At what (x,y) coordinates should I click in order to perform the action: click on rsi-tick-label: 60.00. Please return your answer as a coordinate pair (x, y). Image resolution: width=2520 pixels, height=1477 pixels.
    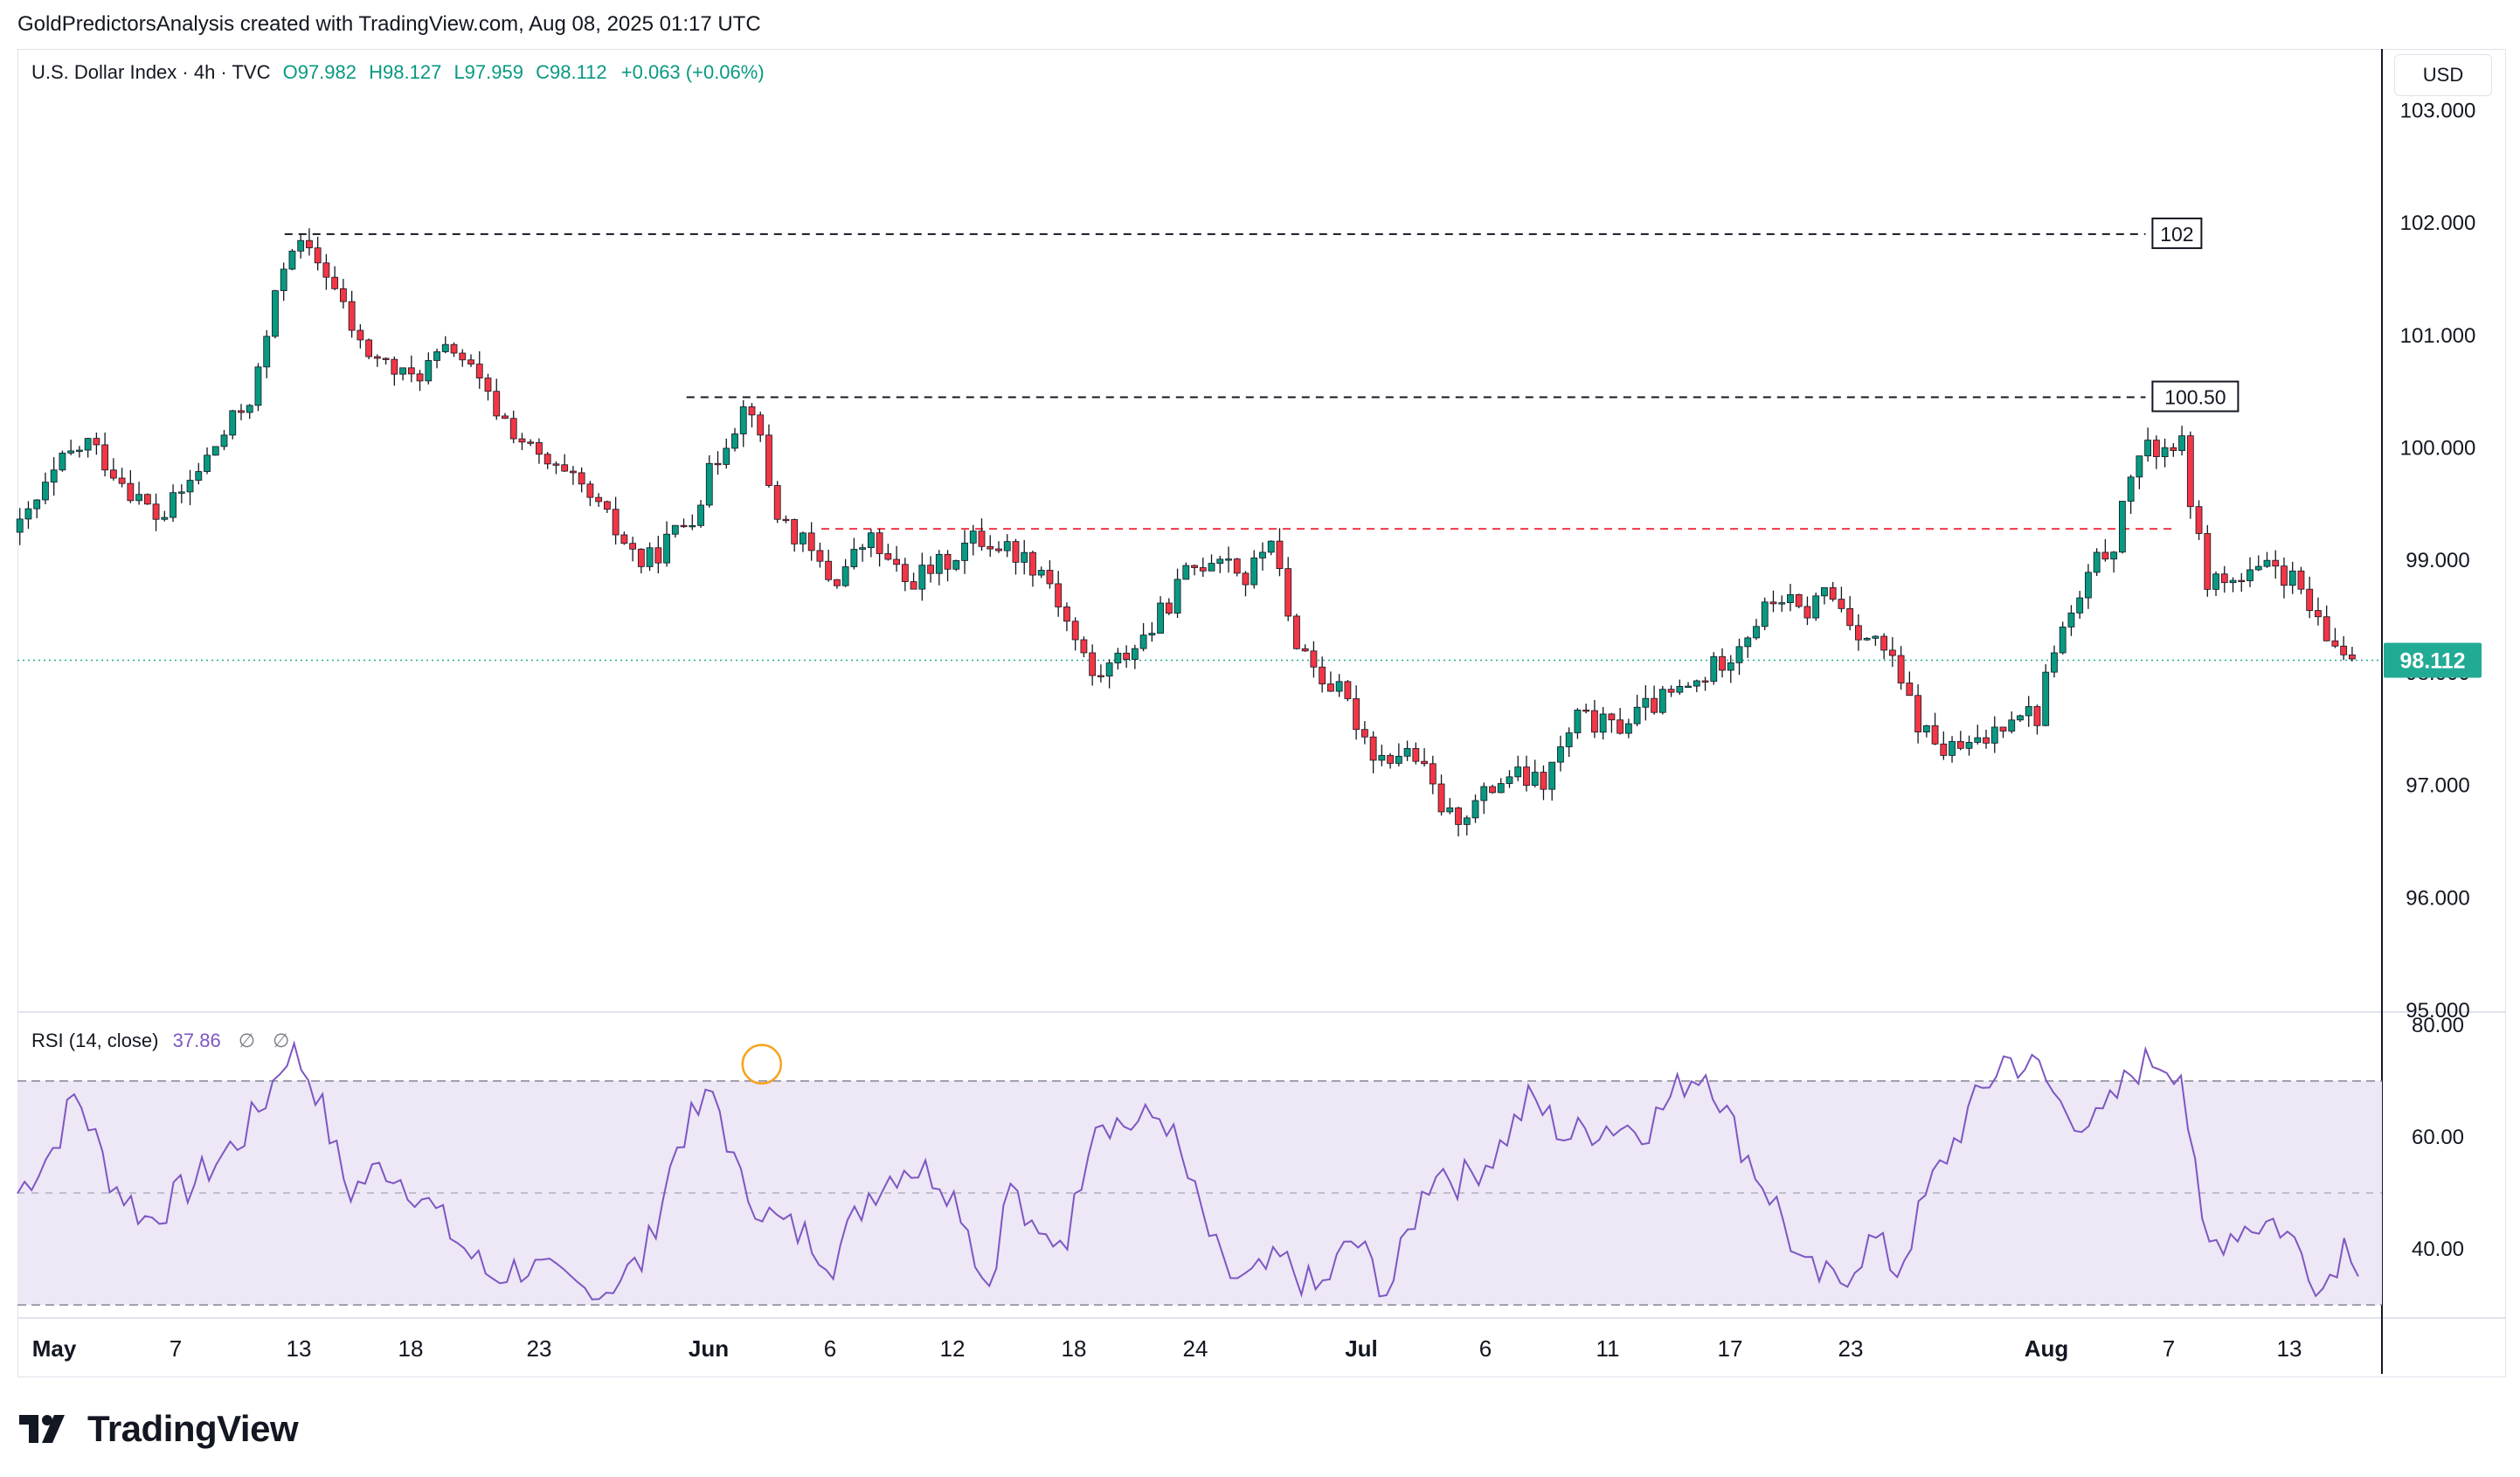
    Looking at the image, I should click on (2438, 1137).